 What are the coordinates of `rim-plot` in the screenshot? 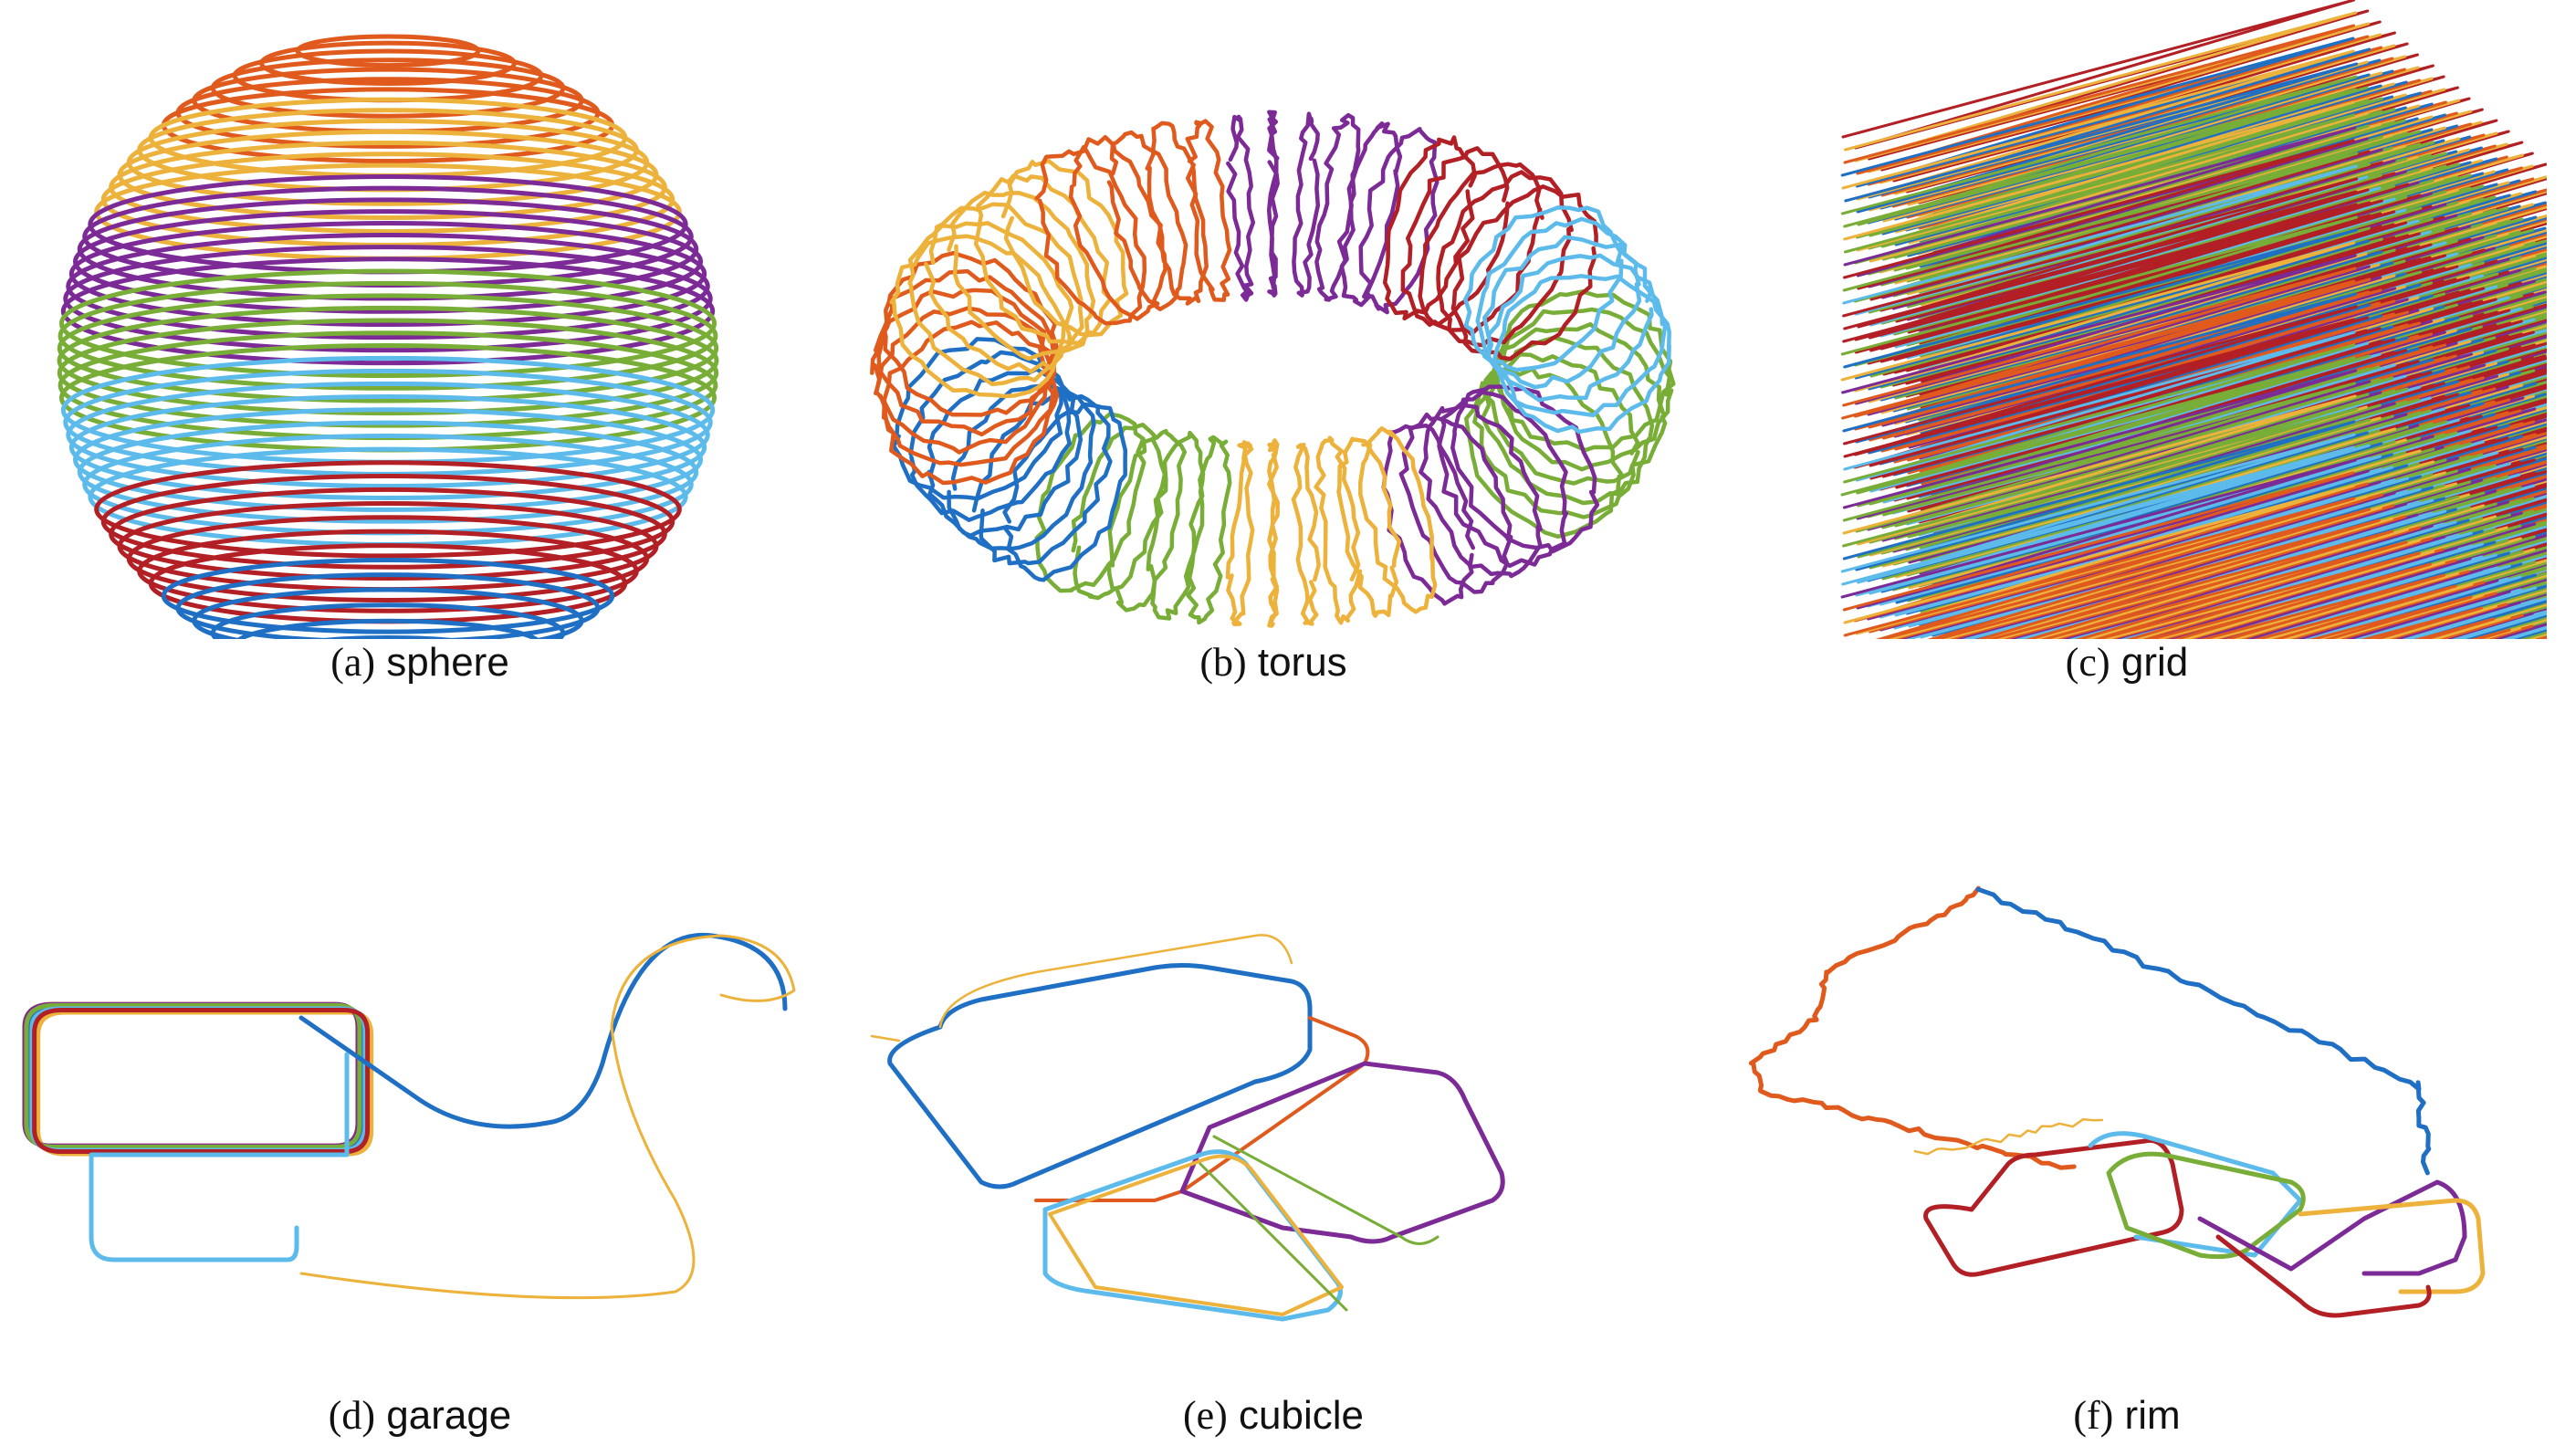 It's located at (2117, 1102).